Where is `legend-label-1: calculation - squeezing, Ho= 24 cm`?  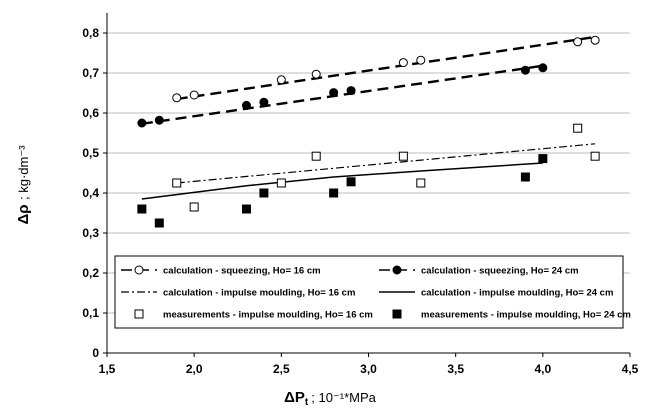 legend-label-1: calculation - squeezing, Ho= 24 cm is located at coordinates (500, 271).